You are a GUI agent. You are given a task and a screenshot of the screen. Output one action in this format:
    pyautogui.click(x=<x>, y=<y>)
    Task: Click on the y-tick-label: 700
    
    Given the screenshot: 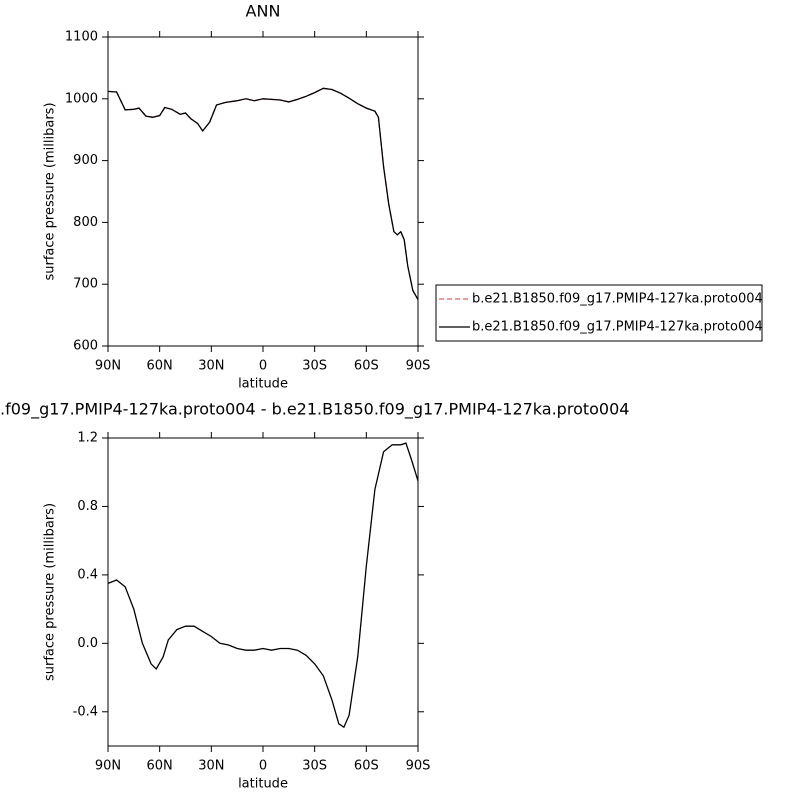 What is the action you would take?
    pyautogui.click(x=85, y=284)
    